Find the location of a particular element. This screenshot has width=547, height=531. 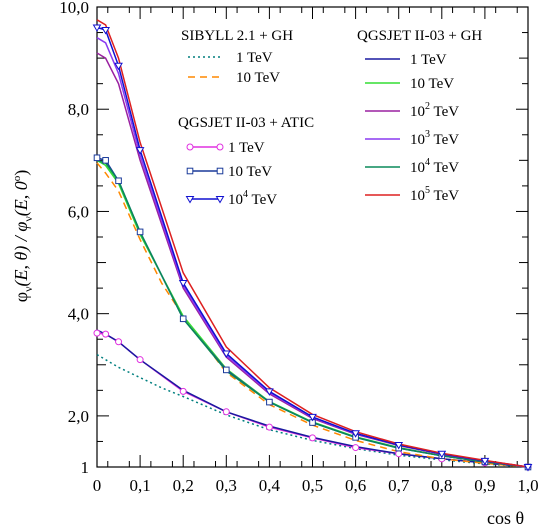

y-tick-label: 1 is located at coordinates (85, 467).